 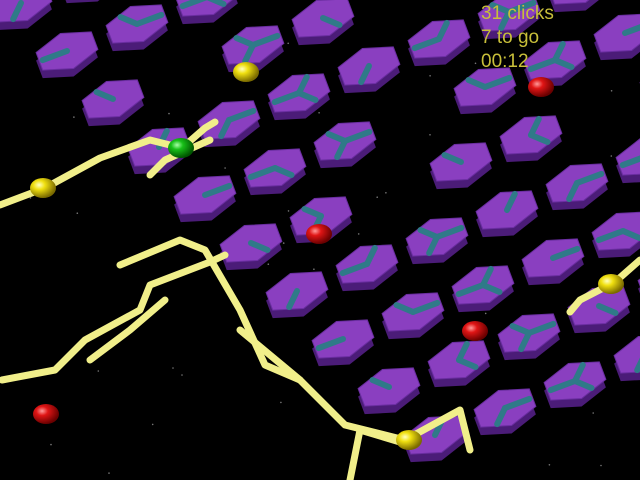 What do you see at coordinates (517, 13) in the screenshot?
I see `click-counter: 31 clicks` at bounding box center [517, 13].